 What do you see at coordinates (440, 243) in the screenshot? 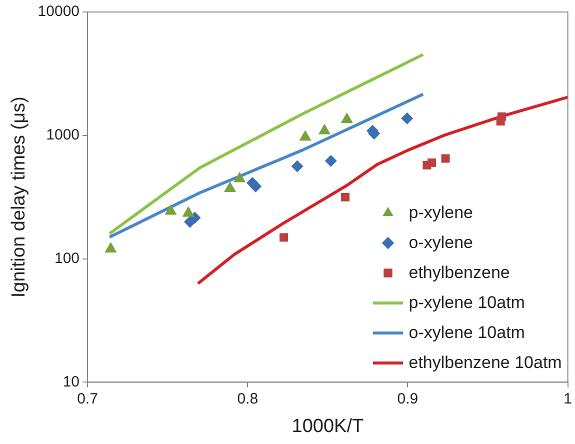
I see `legend-label: o-xylene` at bounding box center [440, 243].